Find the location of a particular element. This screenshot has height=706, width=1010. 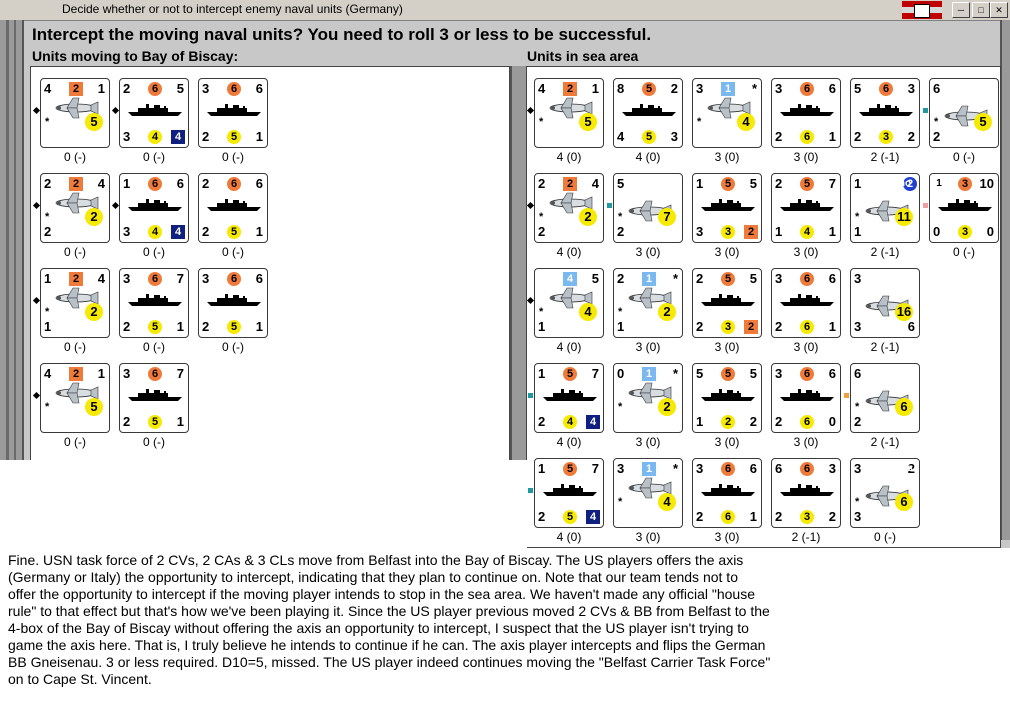

ship-counter: 3 6 6 CA London 2 6 1 is located at coordinates (727, 493).